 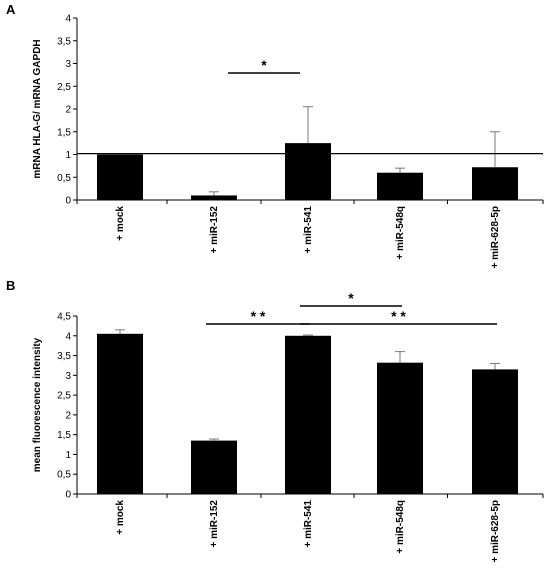 I want to click on panel-b-category-label: + miR-628-5p, so click(x=495, y=531).